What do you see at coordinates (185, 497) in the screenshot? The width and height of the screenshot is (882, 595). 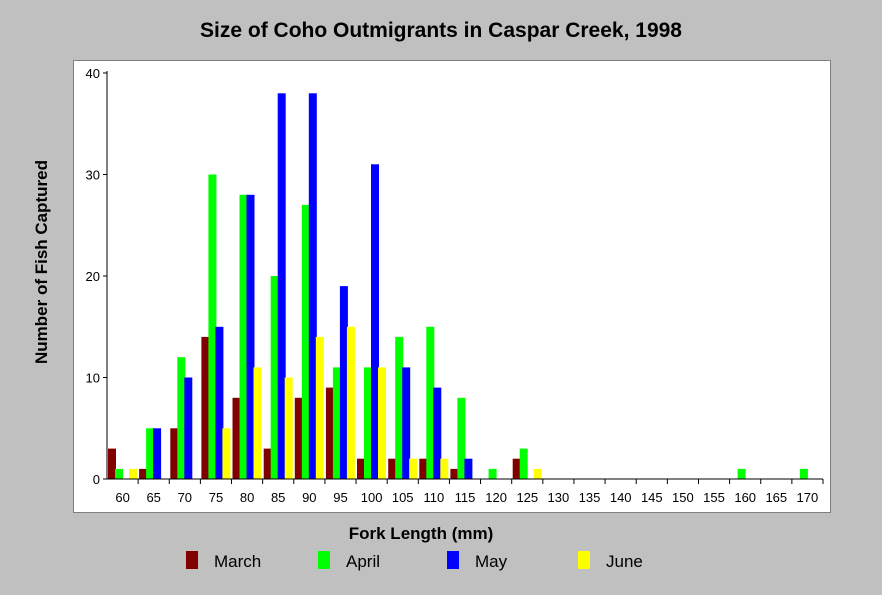 I see `x-tick-label-70: 70` at bounding box center [185, 497].